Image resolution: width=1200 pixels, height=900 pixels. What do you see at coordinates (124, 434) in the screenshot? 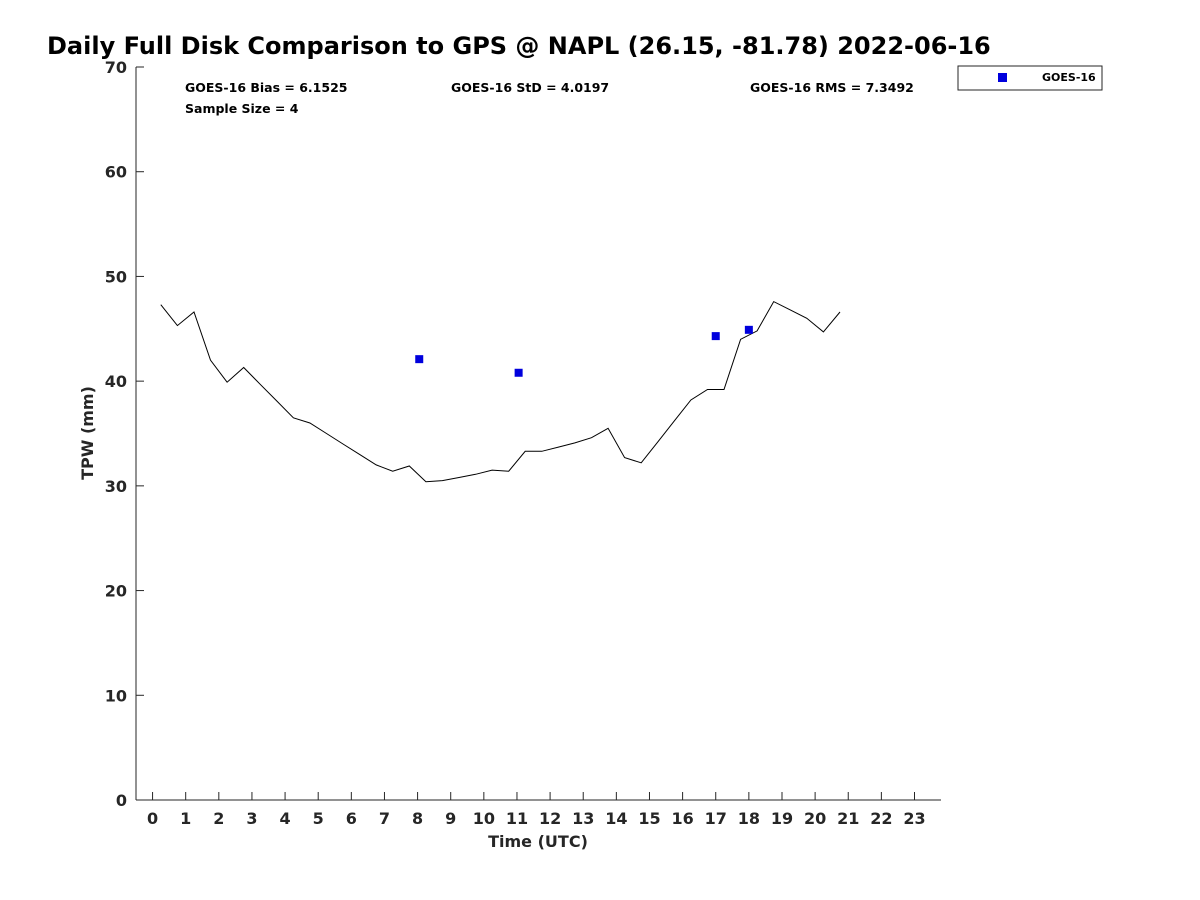
I see `y-ticks: 0 10 20 30 40 50 60 70` at bounding box center [124, 434].